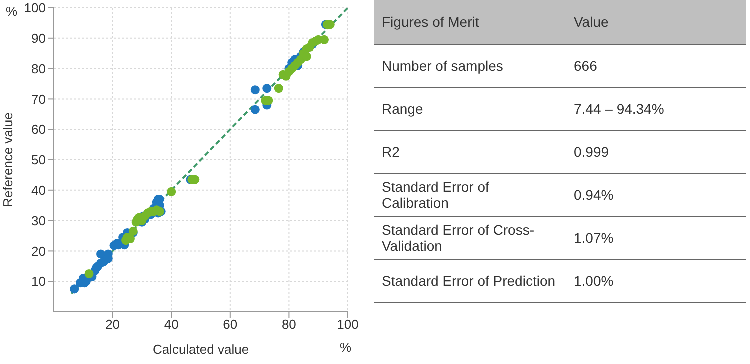 This screenshot has width=750, height=364. I want to click on text: Standard Error of Calibration, so click(435, 195).